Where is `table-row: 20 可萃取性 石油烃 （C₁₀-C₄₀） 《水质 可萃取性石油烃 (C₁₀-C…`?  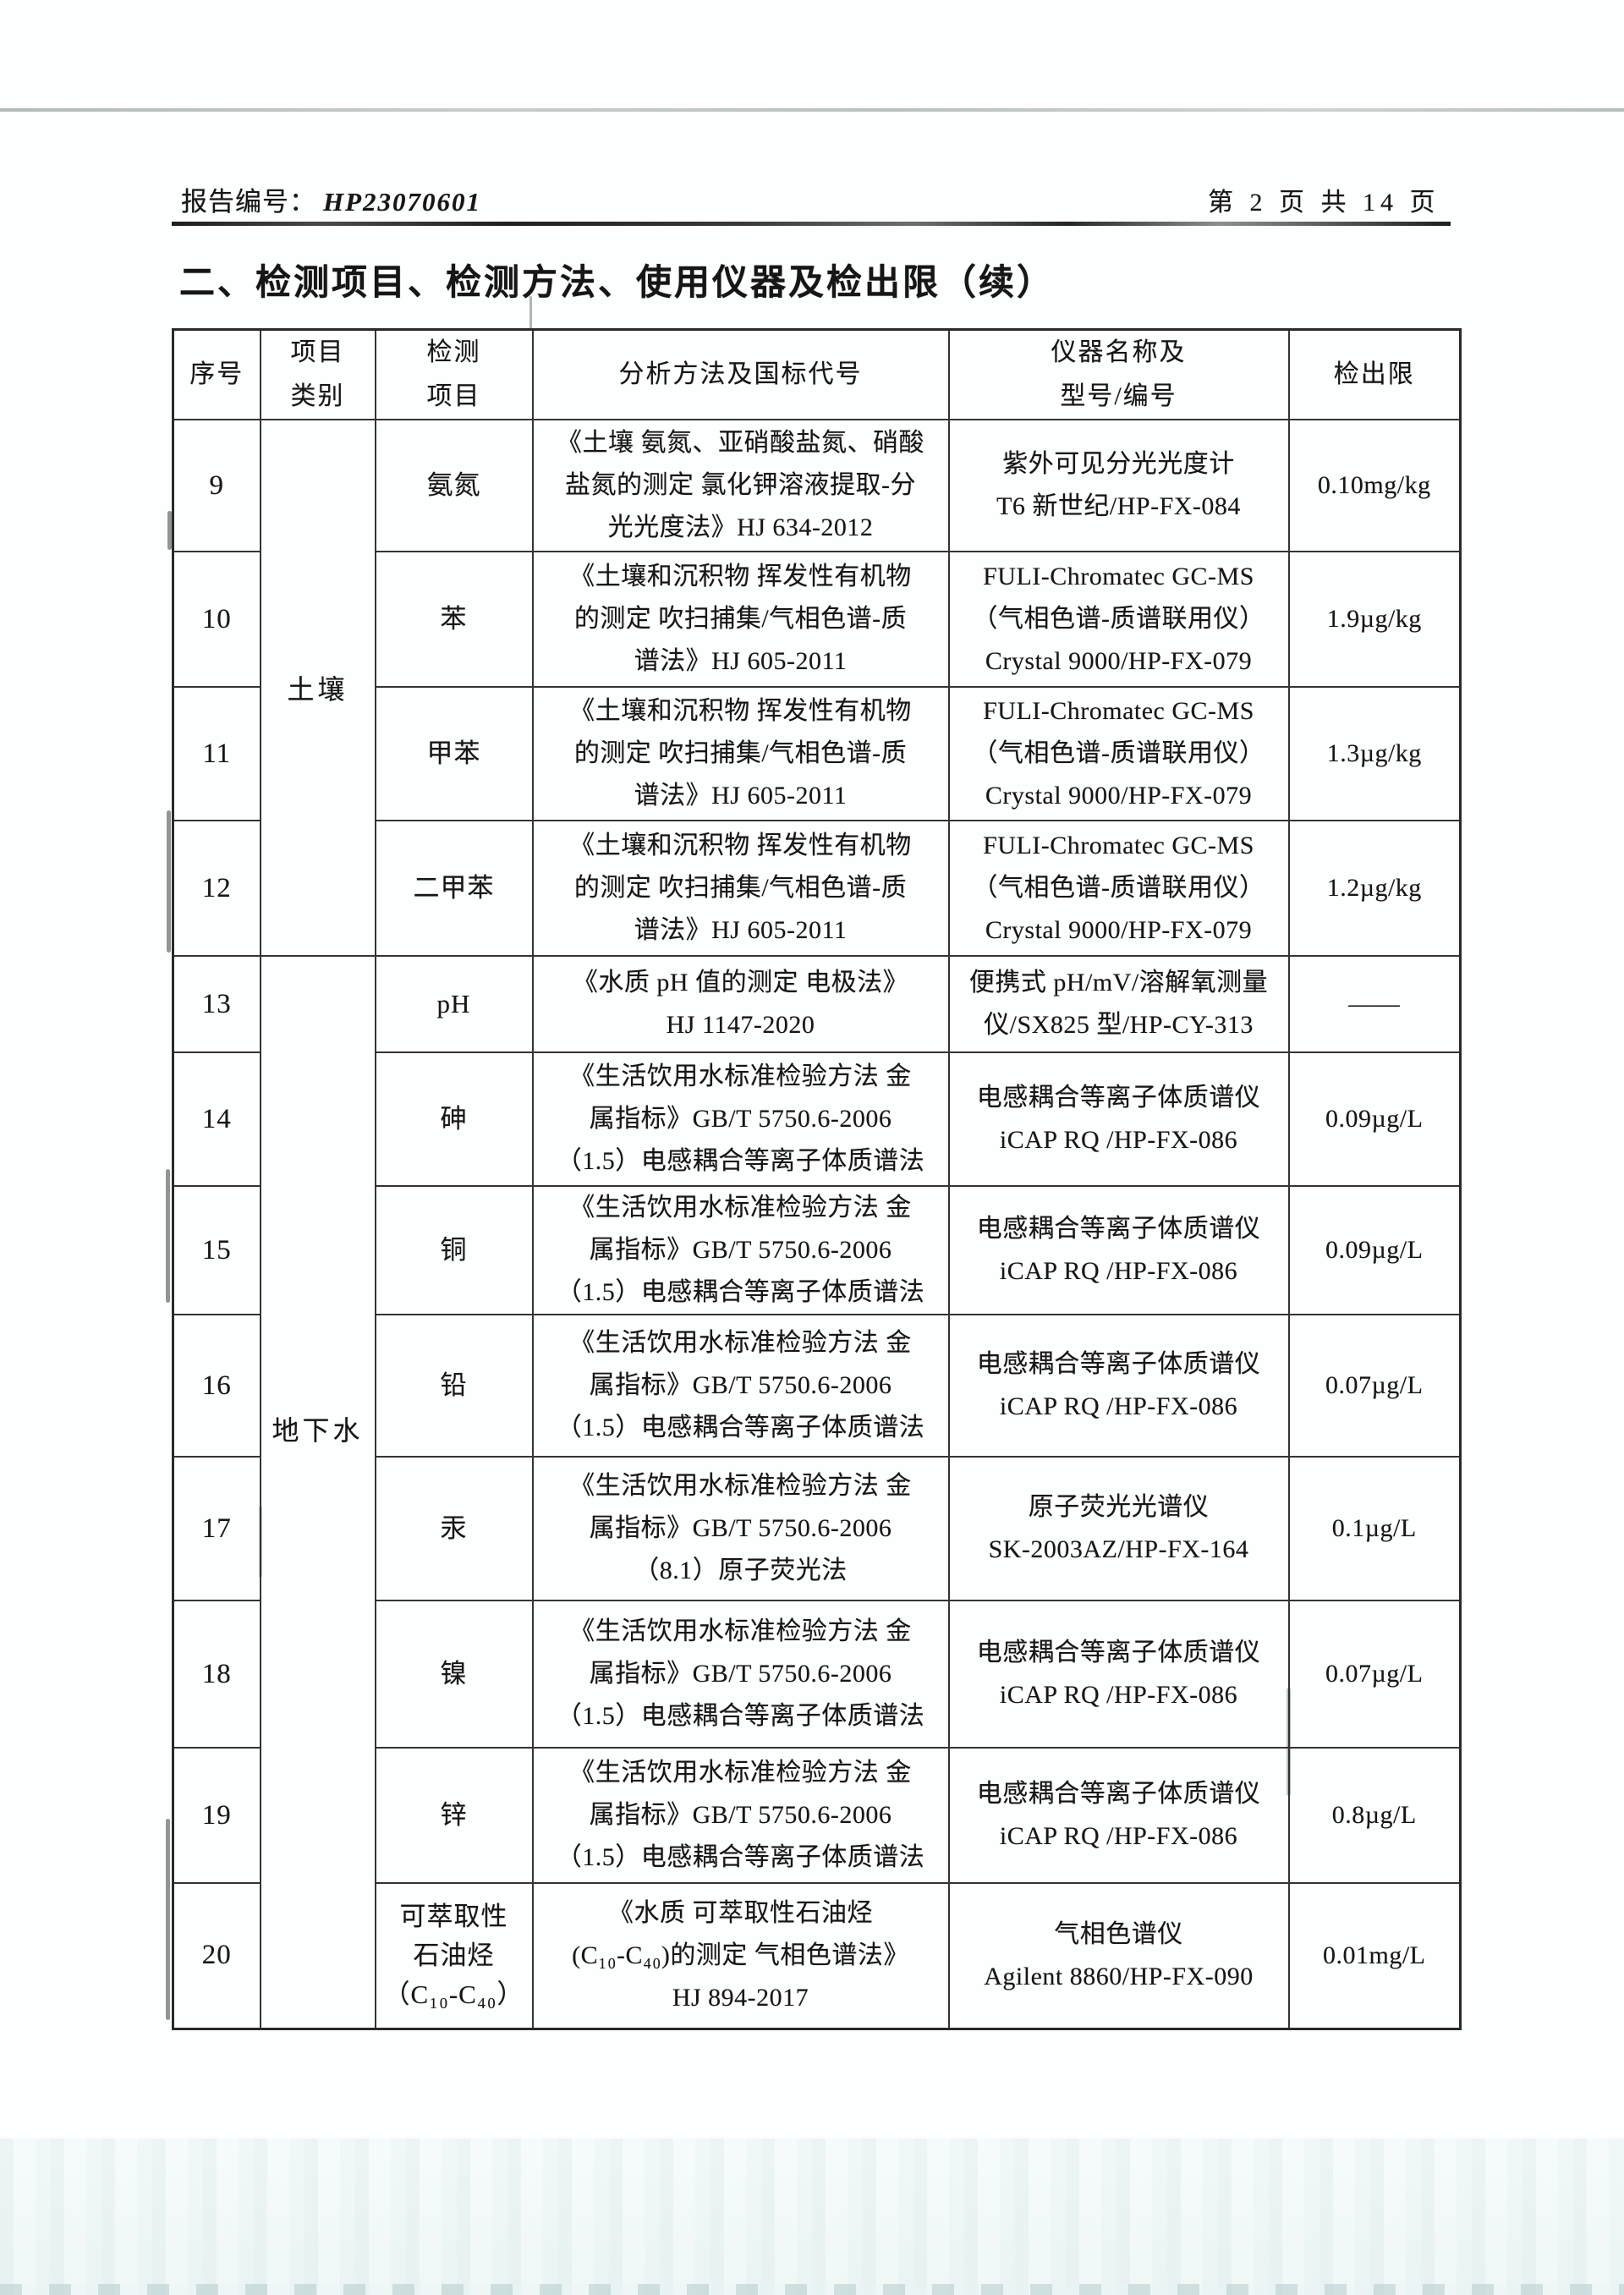 table-row: 20 可萃取性 石油烃 （C₁₀-C₄₀） 《水质 可萃取性石油烃 (C₁₀-C… is located at coordinates (817, 1956).